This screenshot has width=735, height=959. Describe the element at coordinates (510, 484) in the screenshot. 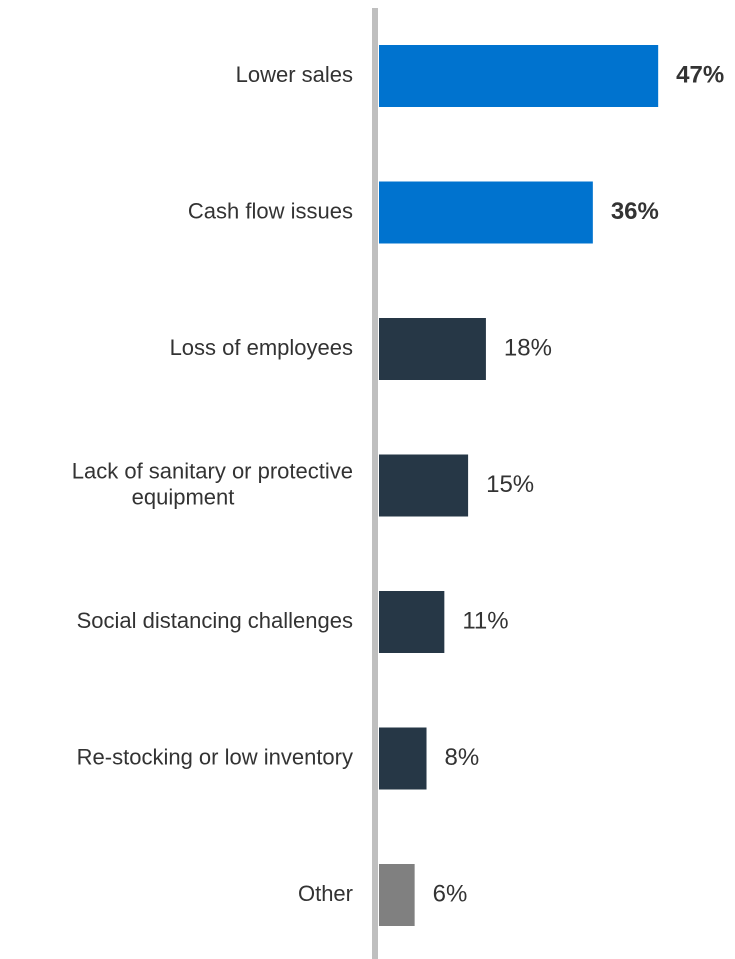

I see `value-label-3: 15%` at that location.